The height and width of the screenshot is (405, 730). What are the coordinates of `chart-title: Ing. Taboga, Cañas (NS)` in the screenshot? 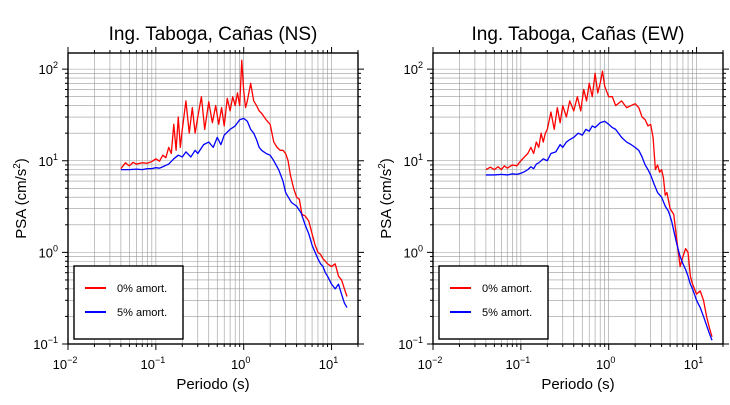 It's located at (213, 34).